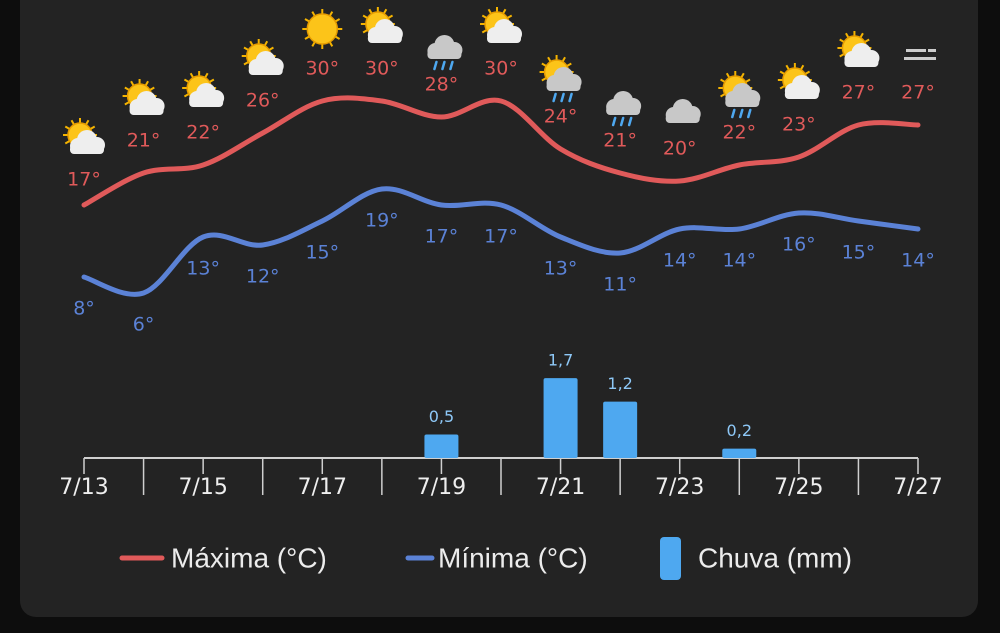  I want to click on temperature-label: 6°, so click(144, 325).